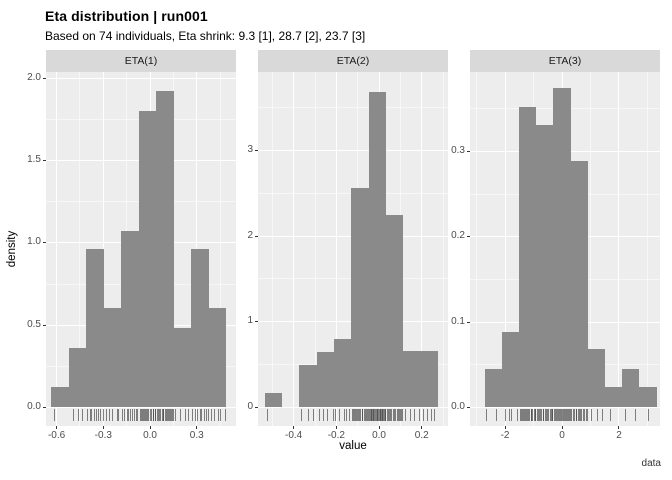 The image size is (672, 480). I want to click on y-axis-tick-label: 0.5, so click(34, 324).